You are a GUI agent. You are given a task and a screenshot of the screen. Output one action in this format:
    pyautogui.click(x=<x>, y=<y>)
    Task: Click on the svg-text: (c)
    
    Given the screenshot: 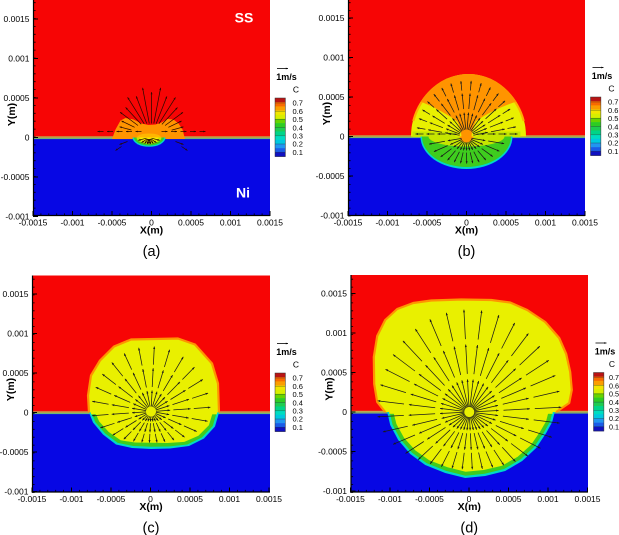 What is the action you would take?
    pyautogui.click(x=151, y=528)
    